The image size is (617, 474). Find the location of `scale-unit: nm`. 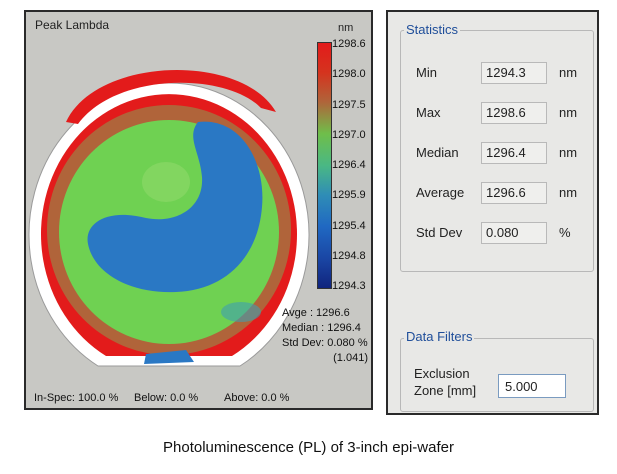

scale-unit: nm is located at coordinates (346, 28).